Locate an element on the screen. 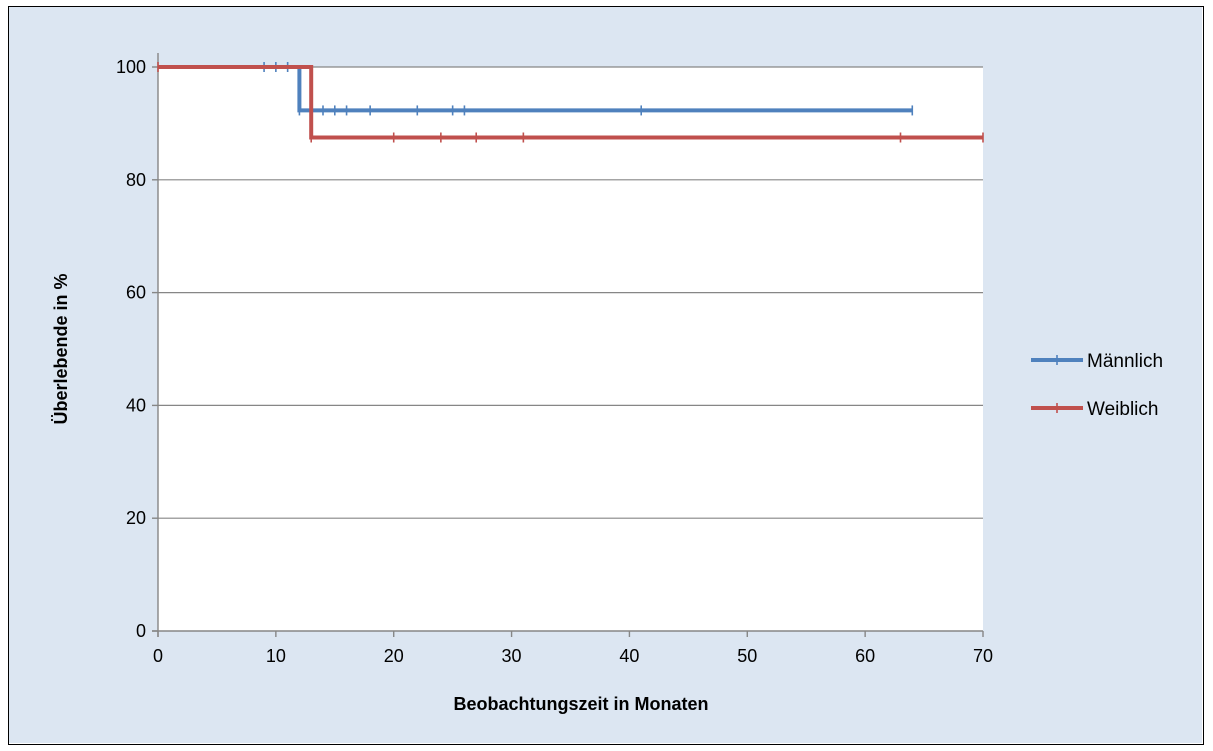 Image resolution: width=1213 pixels, height=751 pixels. y-tick-label: 0 is located at coordinates (141, 631).